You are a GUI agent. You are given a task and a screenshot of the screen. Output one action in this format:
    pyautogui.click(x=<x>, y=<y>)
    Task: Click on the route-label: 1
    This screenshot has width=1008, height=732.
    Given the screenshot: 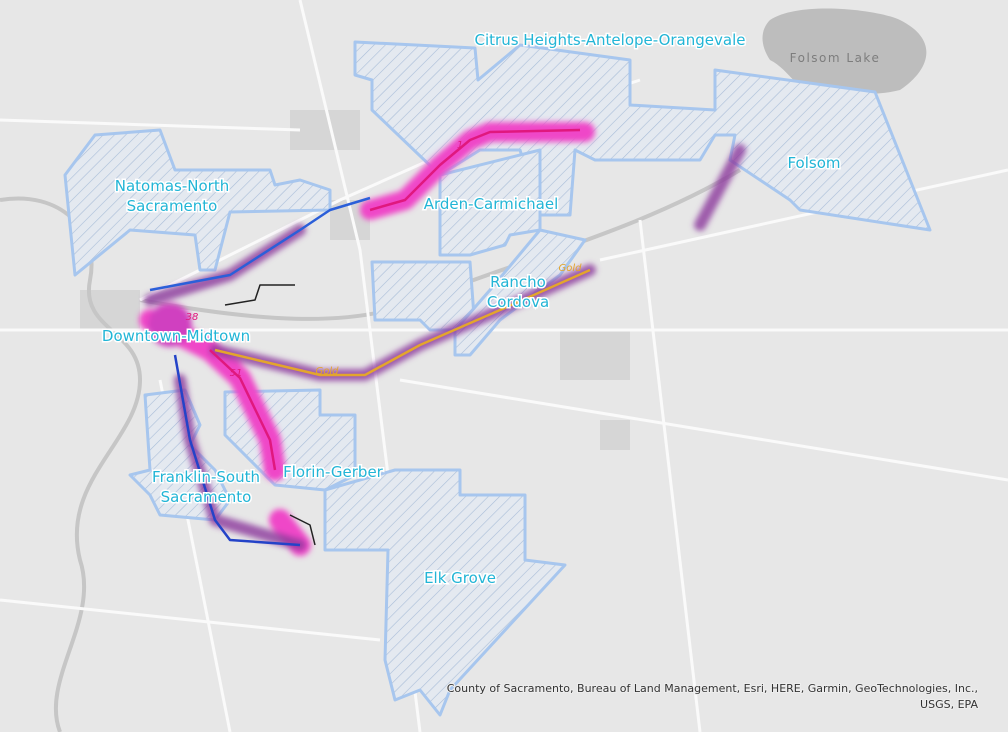 What is the action you would take?
    pyautogui.click(x=460, y=145)
    